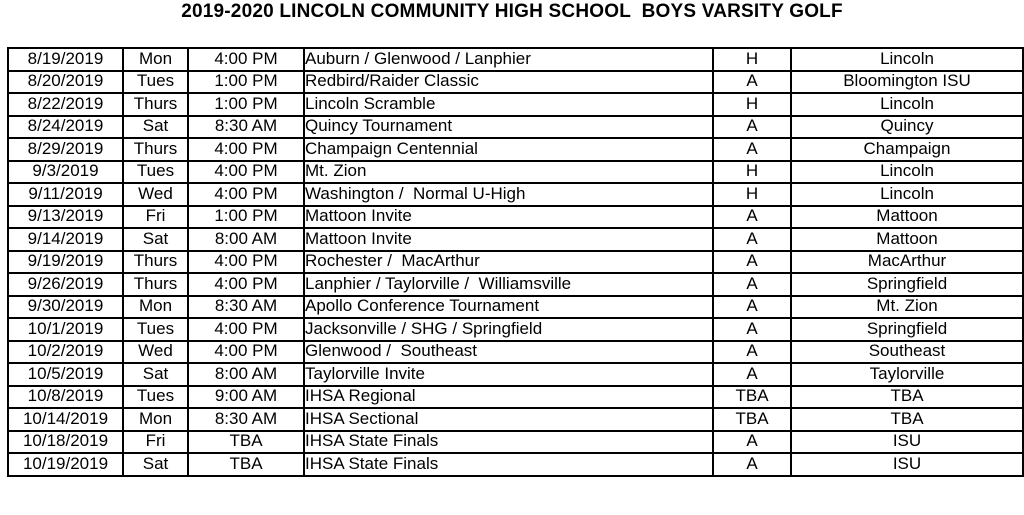 The image size is (1024, 515). Describe the element at coordinates (65, 464) in the screenshot. I see `date-cell: 10/19/2019` at that location.